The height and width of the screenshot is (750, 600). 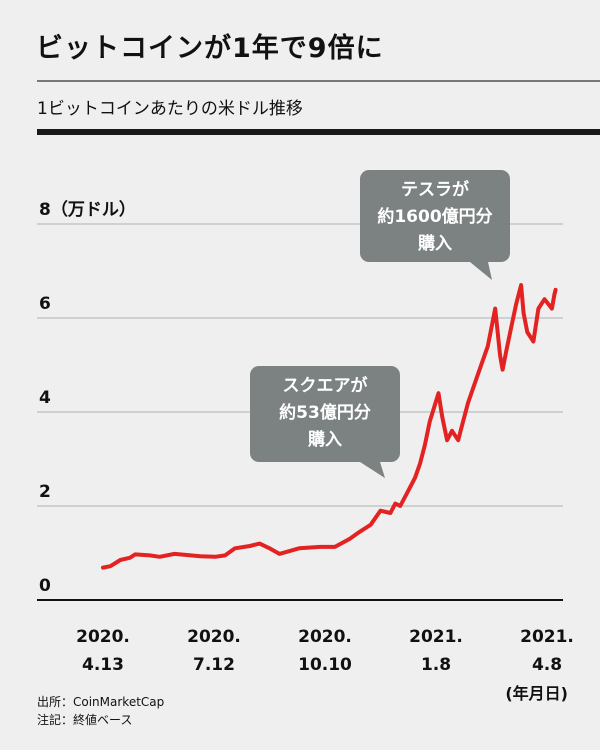 I want to click on chart-subtitle: 1ビットコインあたりの米ドル推移, so click(x=170, y=109).